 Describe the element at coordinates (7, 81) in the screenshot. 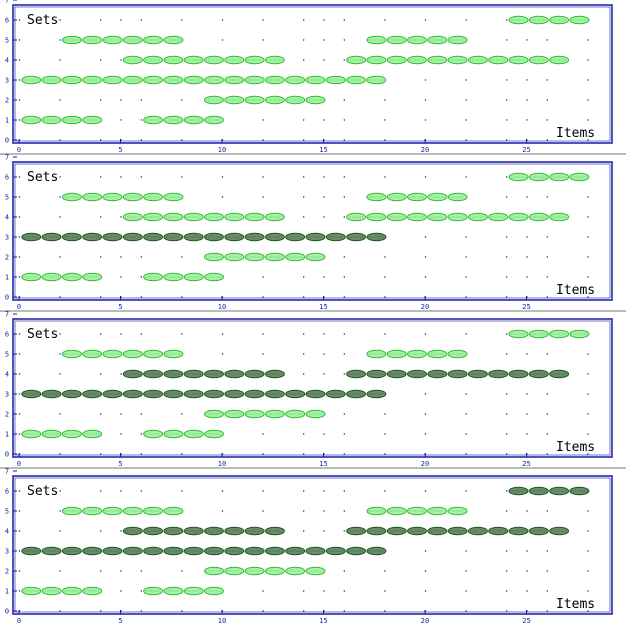

I see `y-tick-label: 3` at that location.